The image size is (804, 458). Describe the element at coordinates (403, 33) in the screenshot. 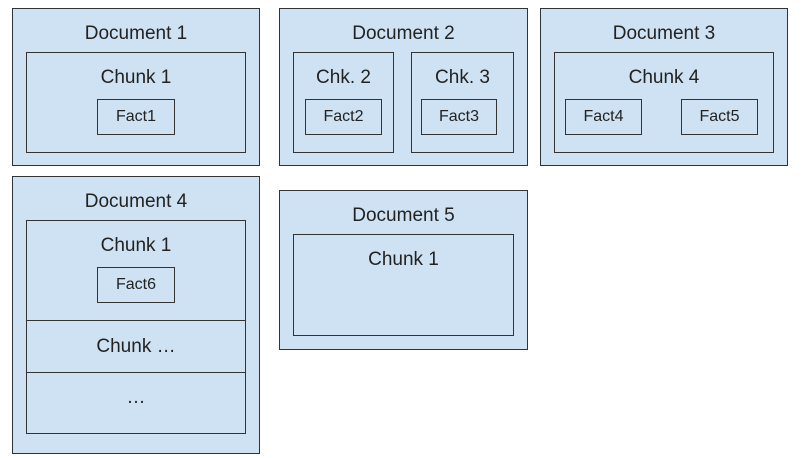

I see `document-title: Document 2` at that location.